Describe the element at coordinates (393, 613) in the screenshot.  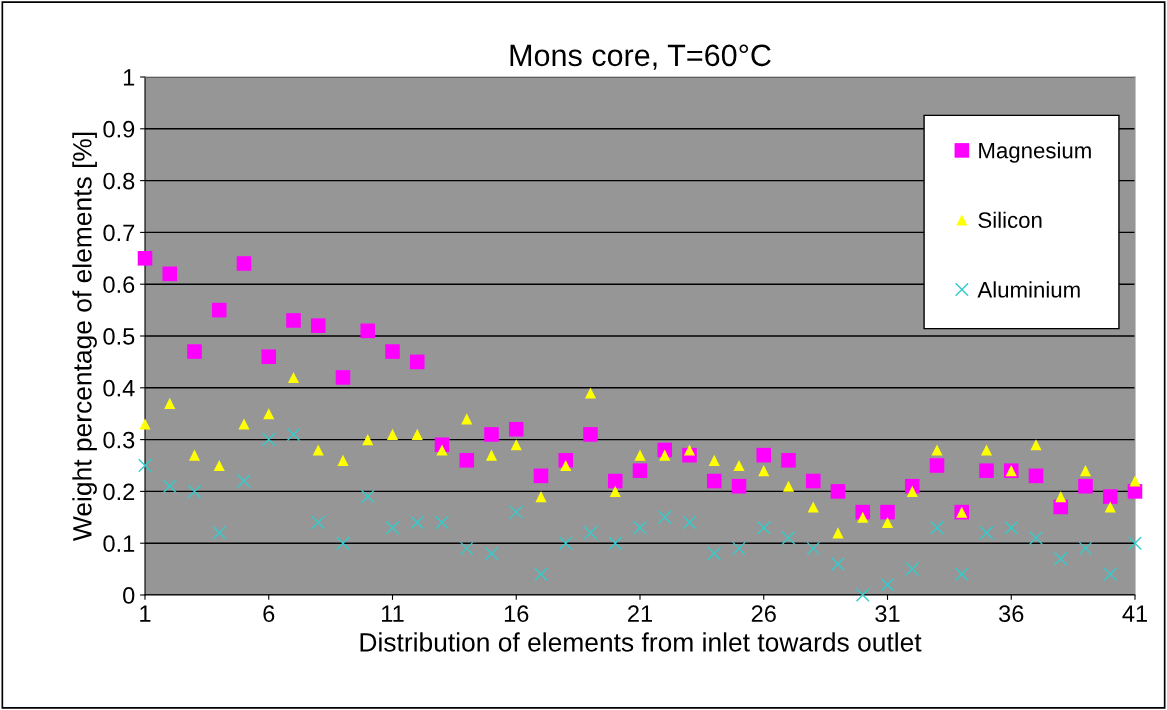
I see `x-tick-label: 11` at that location.